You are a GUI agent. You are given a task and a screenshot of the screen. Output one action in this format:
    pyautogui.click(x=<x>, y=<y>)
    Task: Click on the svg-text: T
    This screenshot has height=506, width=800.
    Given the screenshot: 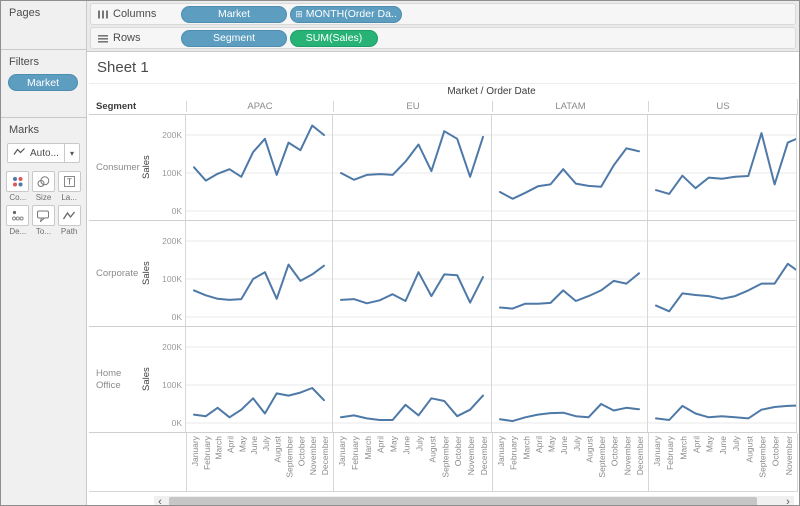 What is the action you would take?
    pyautogui.click(x=69, y=182)
    